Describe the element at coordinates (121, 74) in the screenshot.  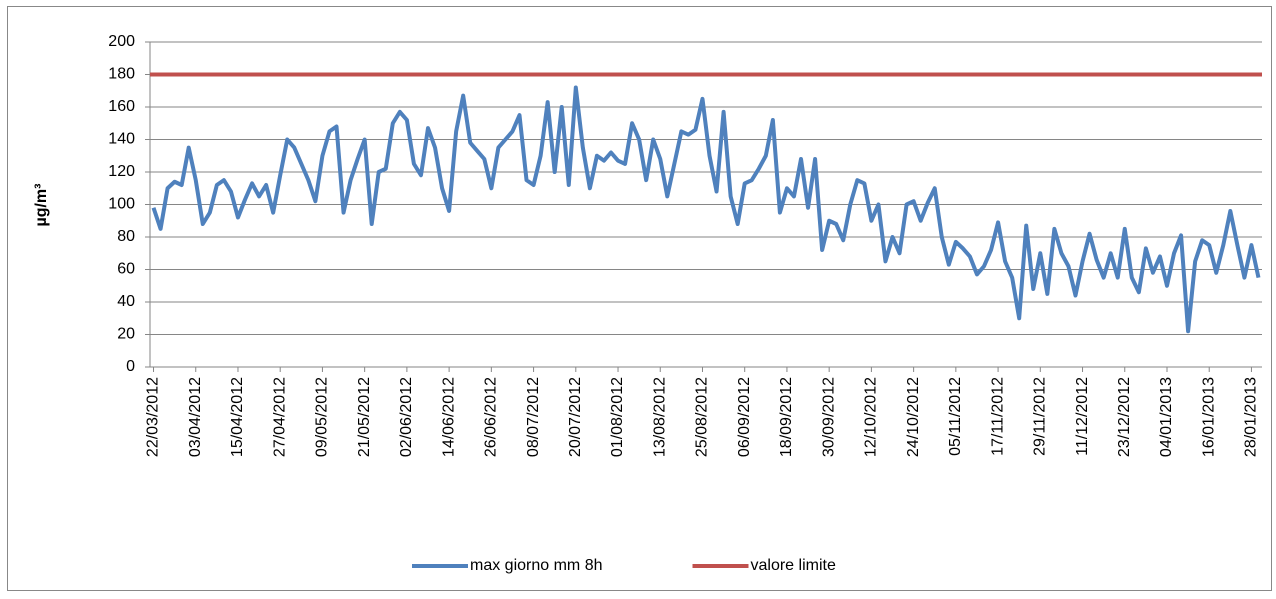
I see `y-tick-label: 180` at that location.